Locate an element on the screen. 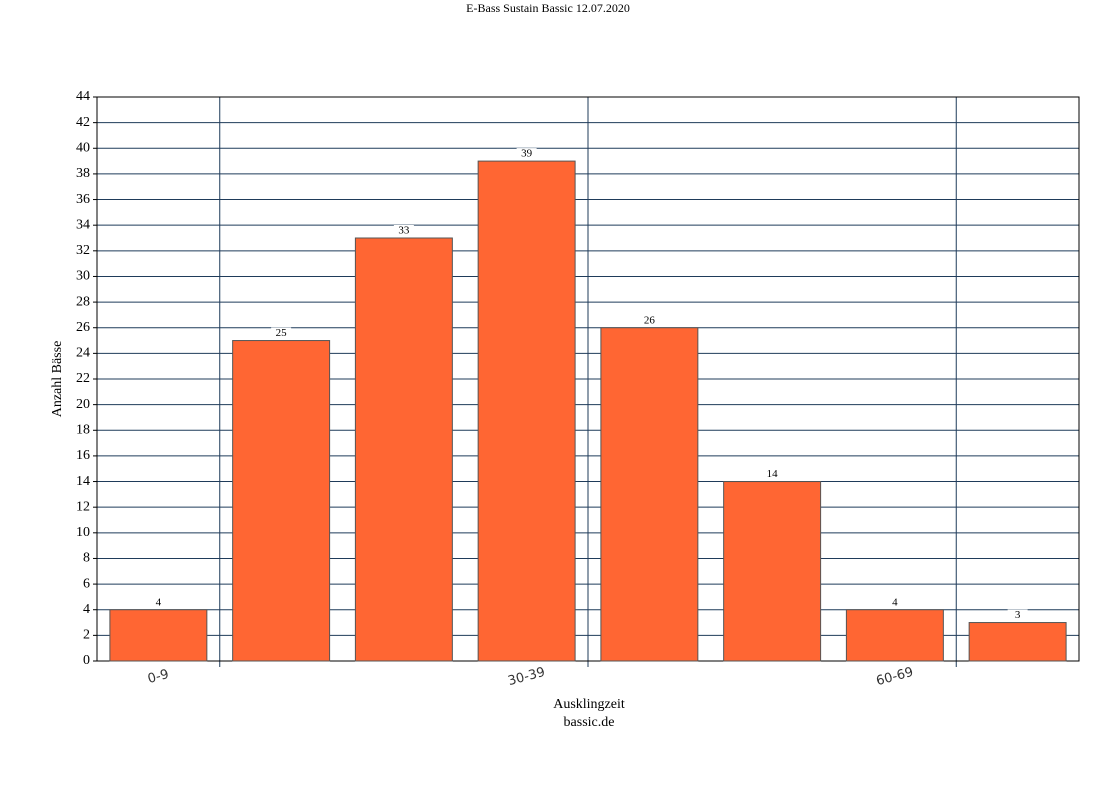 The width and height of the screenshot is (1095, 805). y-tick-label: 0 is located at coordinates (86, 660).